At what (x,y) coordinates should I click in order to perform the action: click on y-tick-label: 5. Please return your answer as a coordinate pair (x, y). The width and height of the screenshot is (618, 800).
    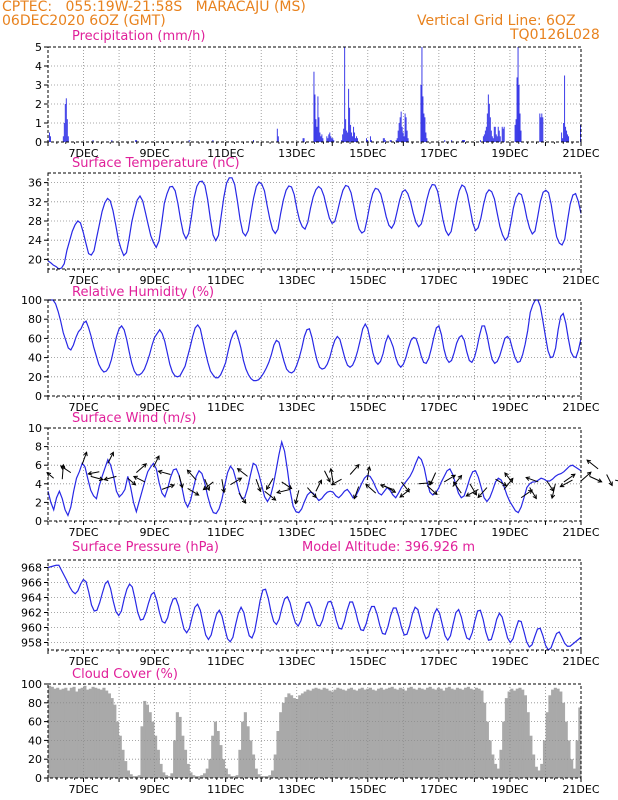
    Looking at the image, I should click on (38, 47).